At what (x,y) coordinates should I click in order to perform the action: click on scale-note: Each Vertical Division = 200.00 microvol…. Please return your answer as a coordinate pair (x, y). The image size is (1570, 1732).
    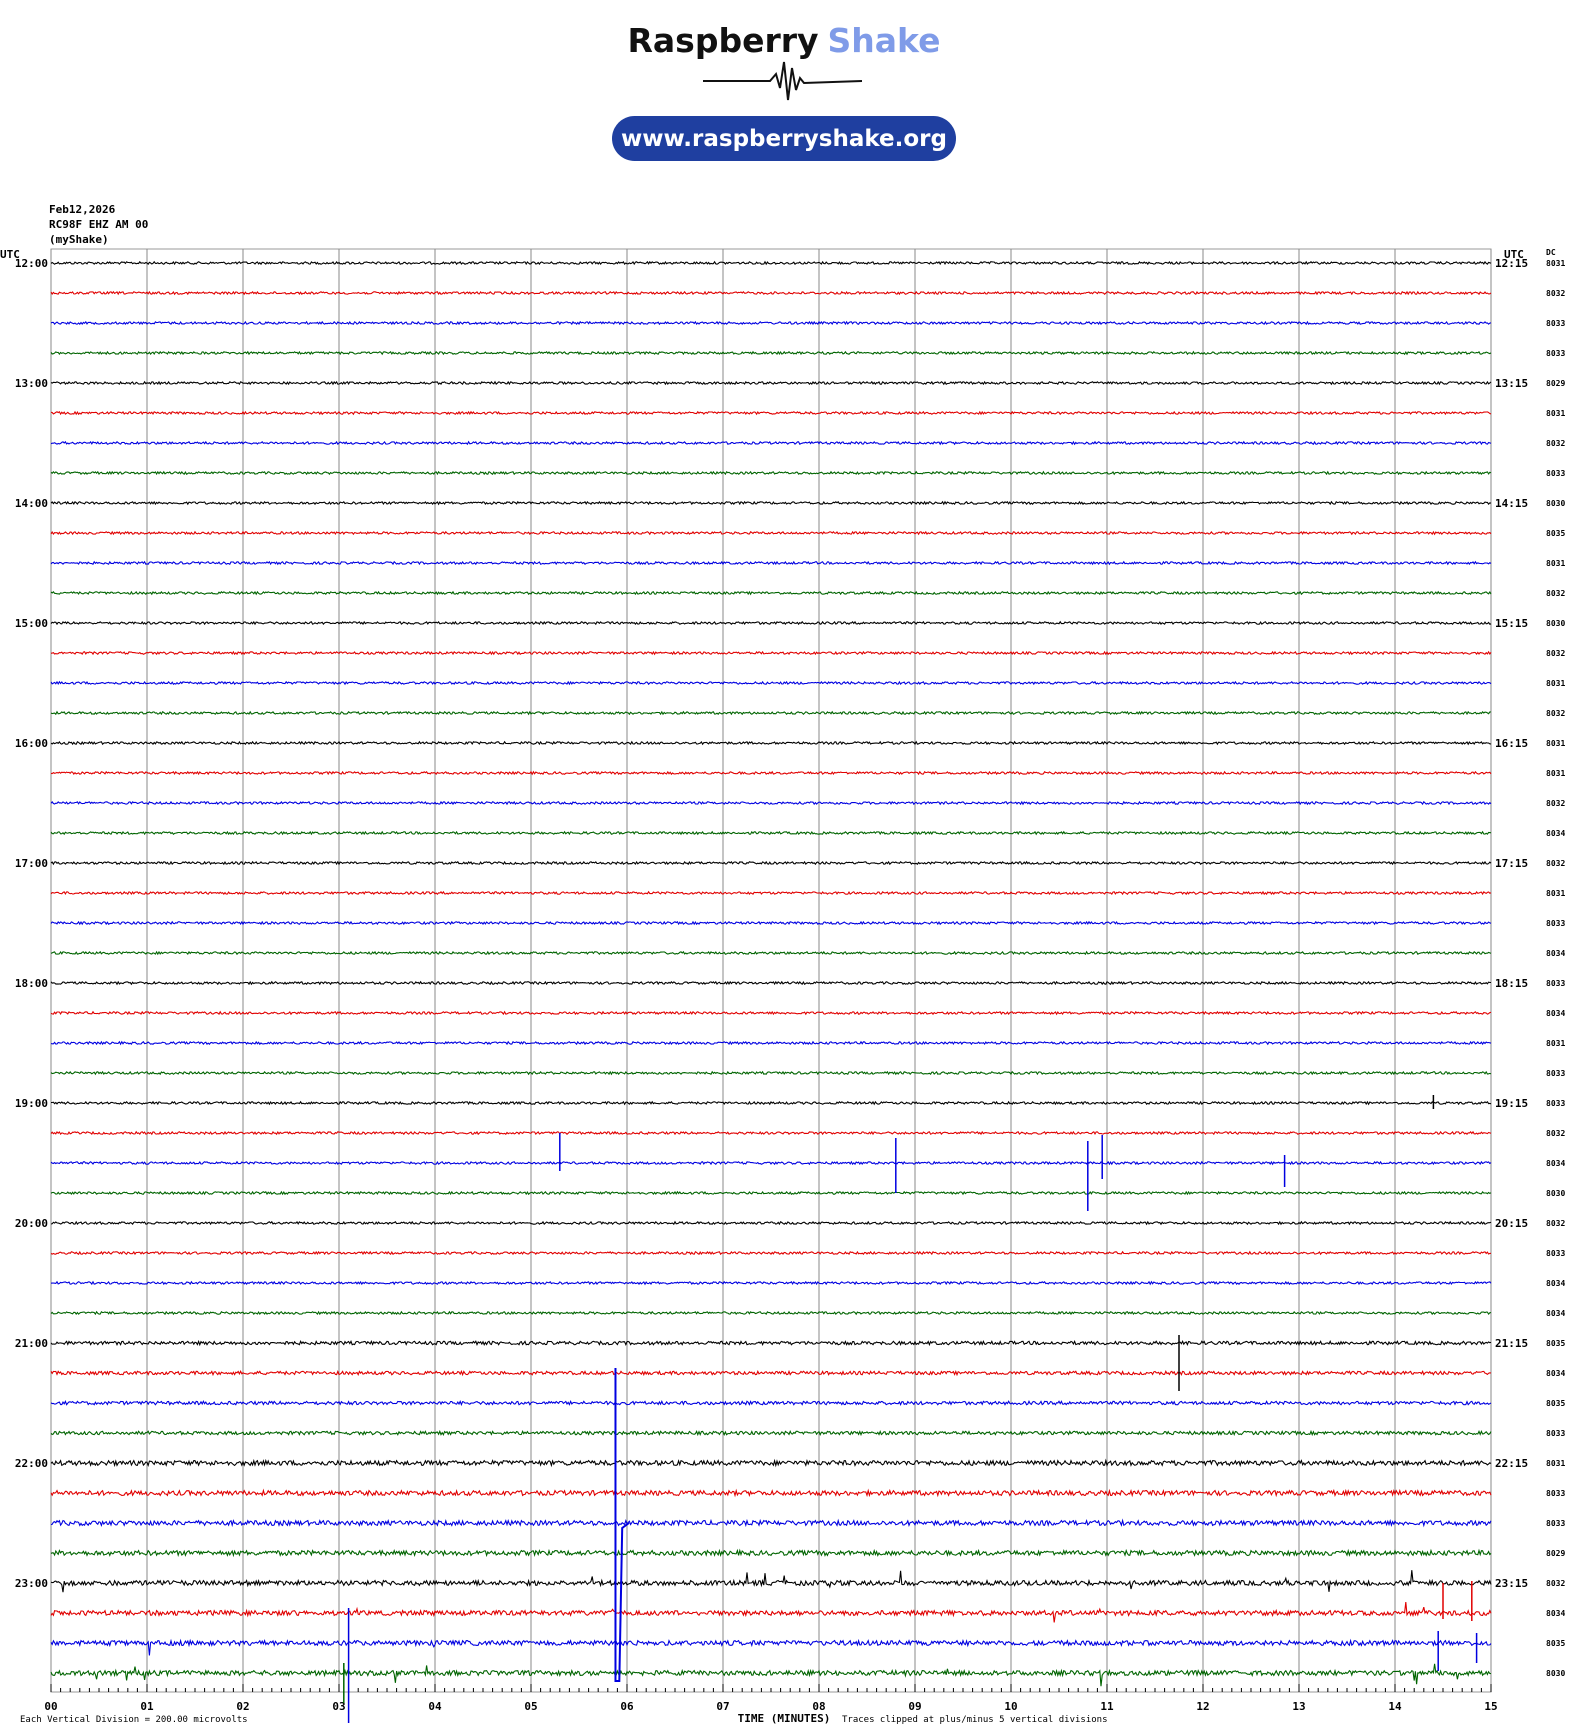
    Looking at the image, I should click on (134, 1720).